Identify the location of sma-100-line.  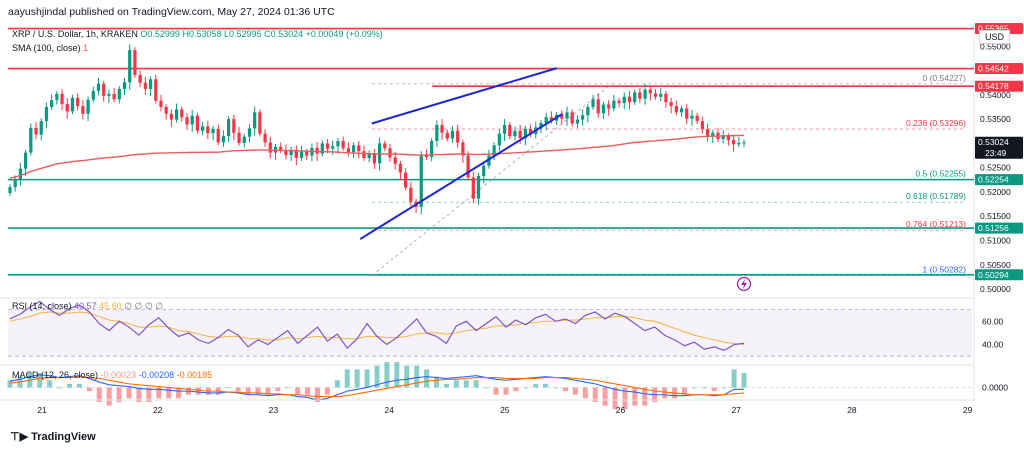
(377, 156).